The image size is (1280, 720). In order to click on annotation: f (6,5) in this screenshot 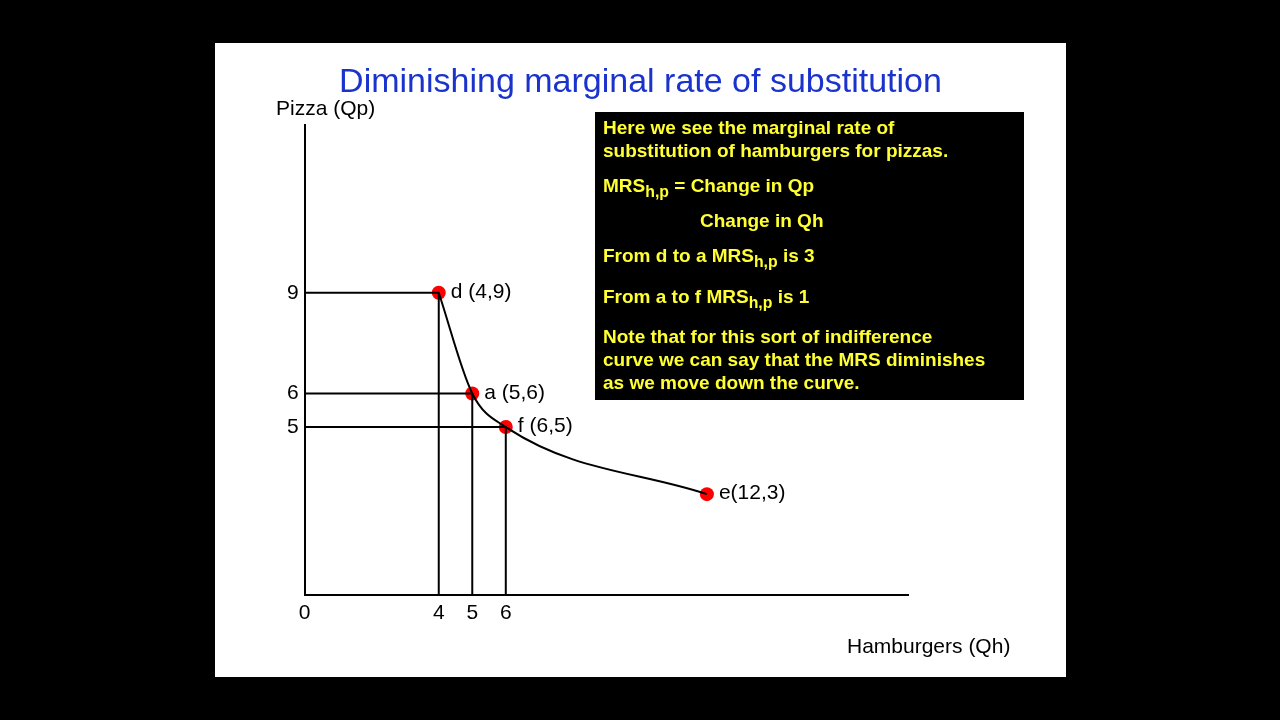, I will do `click(545, 425)`.